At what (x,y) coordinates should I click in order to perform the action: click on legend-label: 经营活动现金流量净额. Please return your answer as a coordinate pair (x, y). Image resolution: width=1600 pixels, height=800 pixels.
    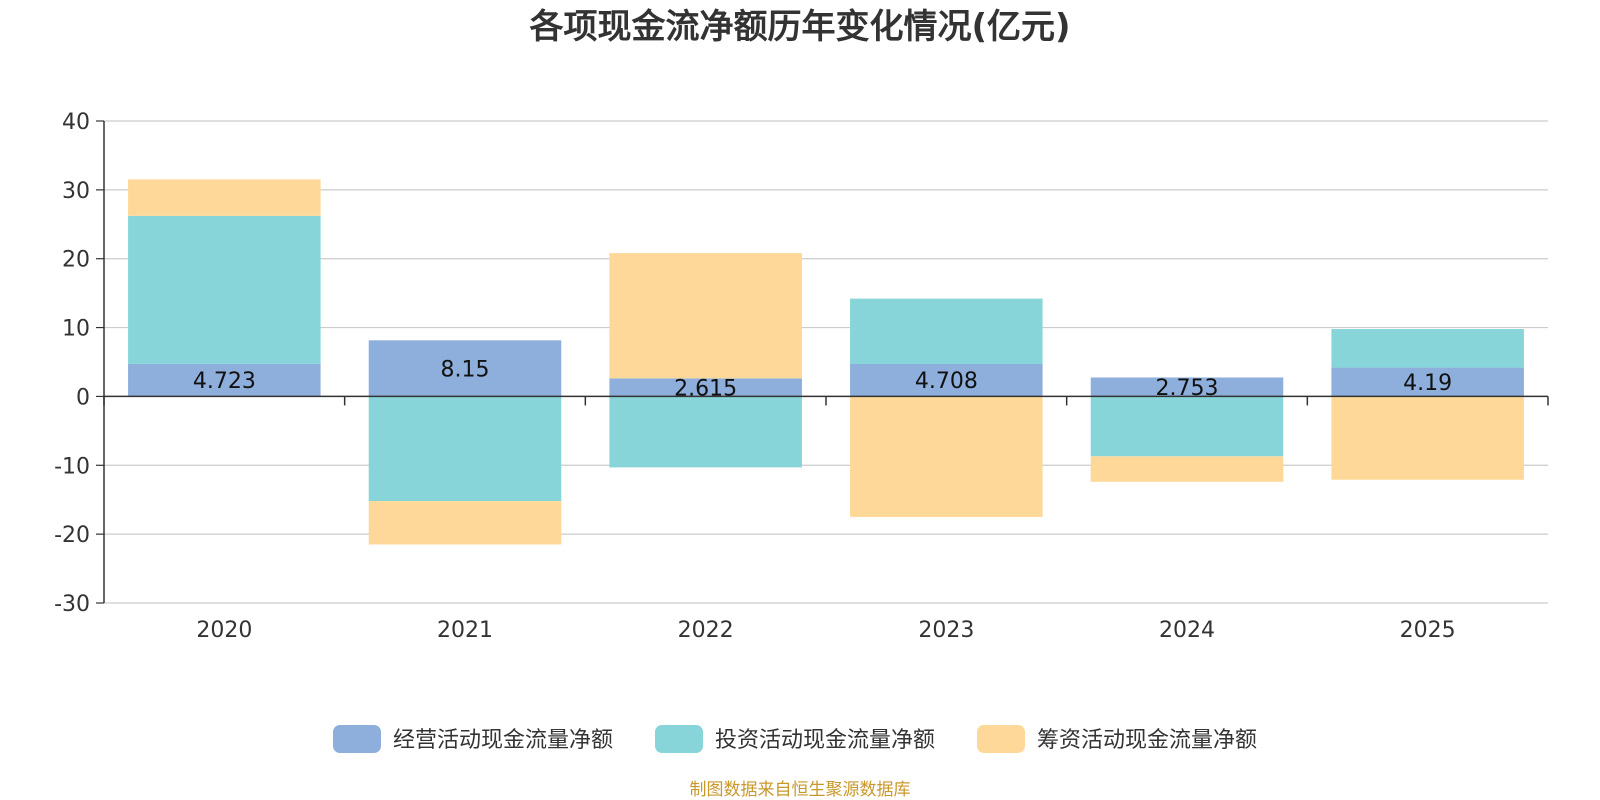
    Looking at the image, I should click on (503, 740).